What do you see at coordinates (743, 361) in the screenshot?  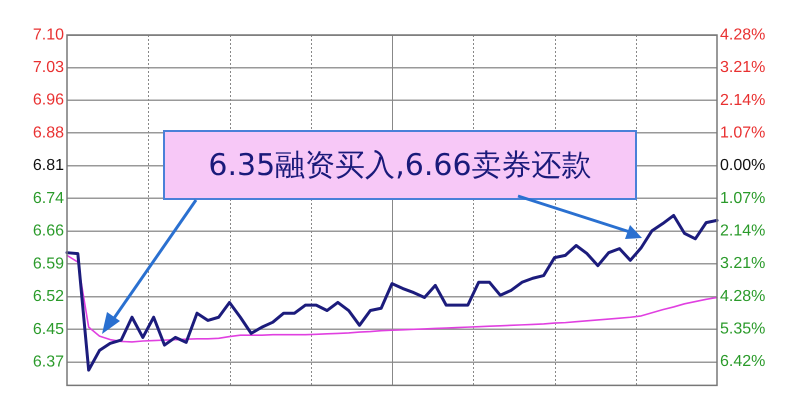 I see `y2-tick-label: 6.42%` at bounding box center [743, 361].